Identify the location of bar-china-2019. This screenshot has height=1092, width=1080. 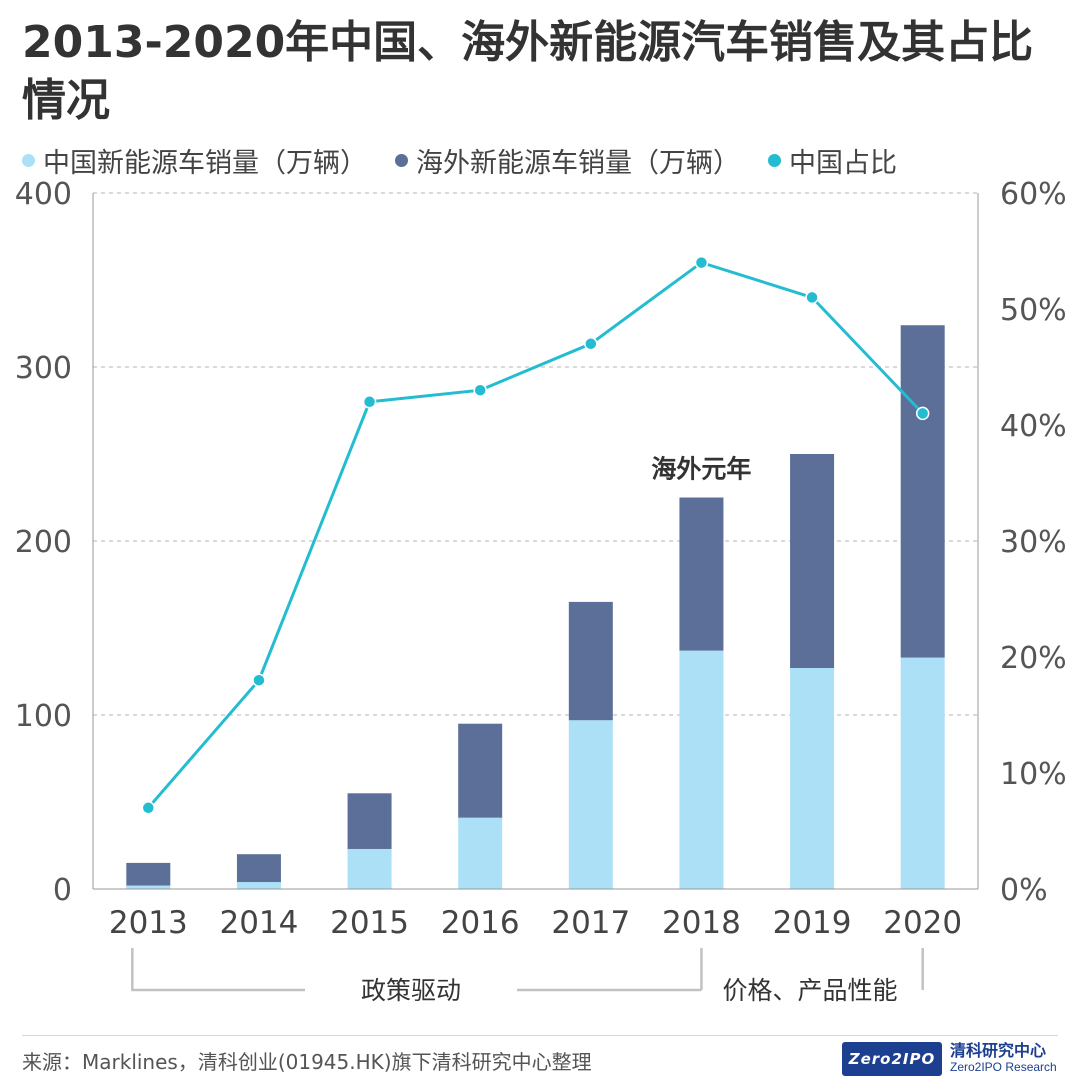
(812, 778).